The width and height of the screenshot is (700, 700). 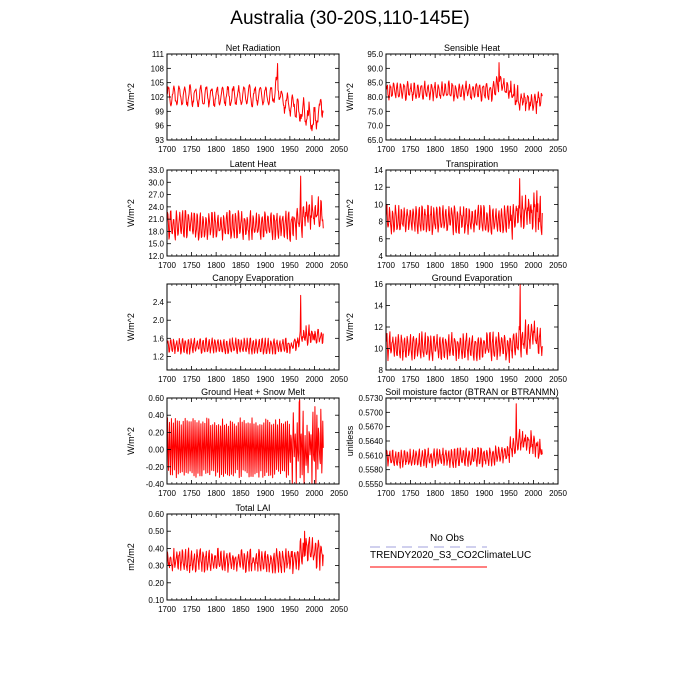 What do you see at coordinates (156, 231) in the screenshot?
I see `y-tick-label: 18.0` at bounding box center [156, 231].